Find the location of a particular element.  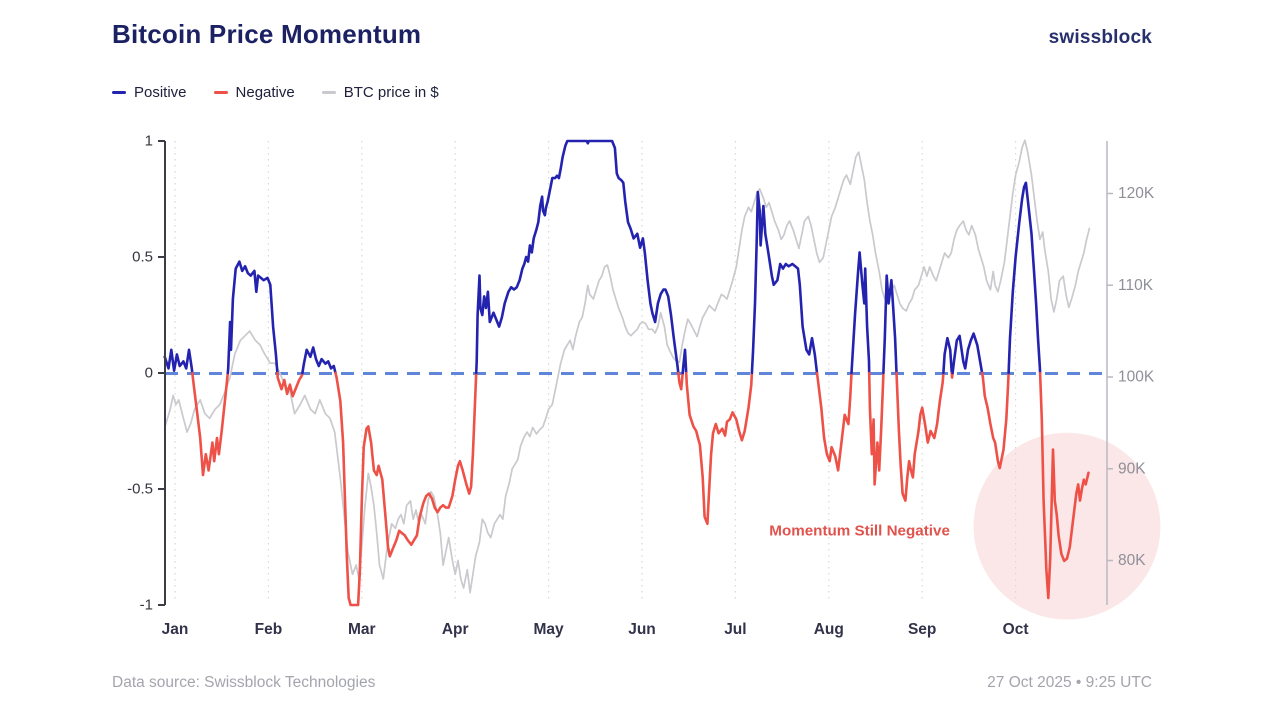

x-axis-month-label: Feb is located at coordinates (269, 629).